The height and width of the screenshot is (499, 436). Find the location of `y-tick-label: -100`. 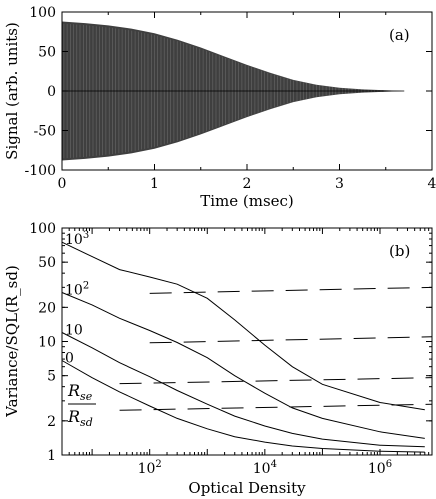

y-tick-label: -100 is located at coordinates (40, 171).